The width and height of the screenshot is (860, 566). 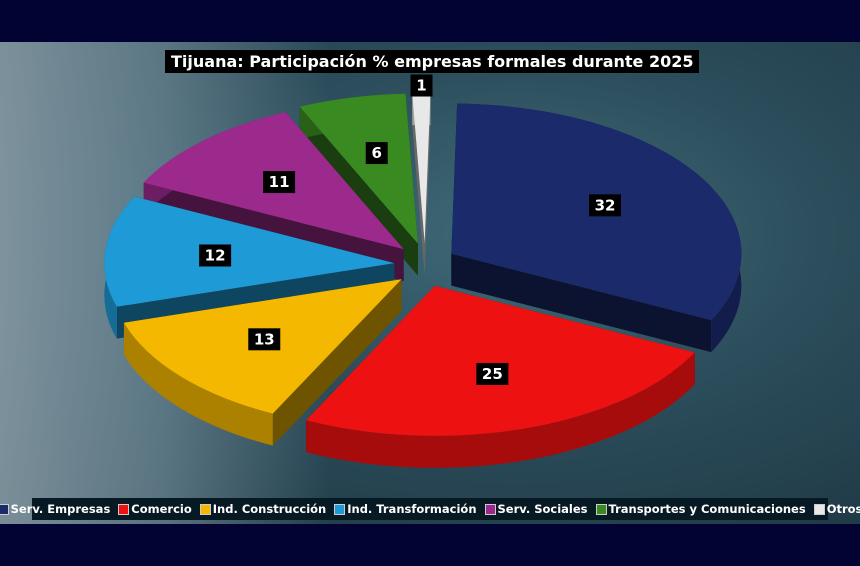 I want to click on data-label: 25, so click(x=492, y=374).